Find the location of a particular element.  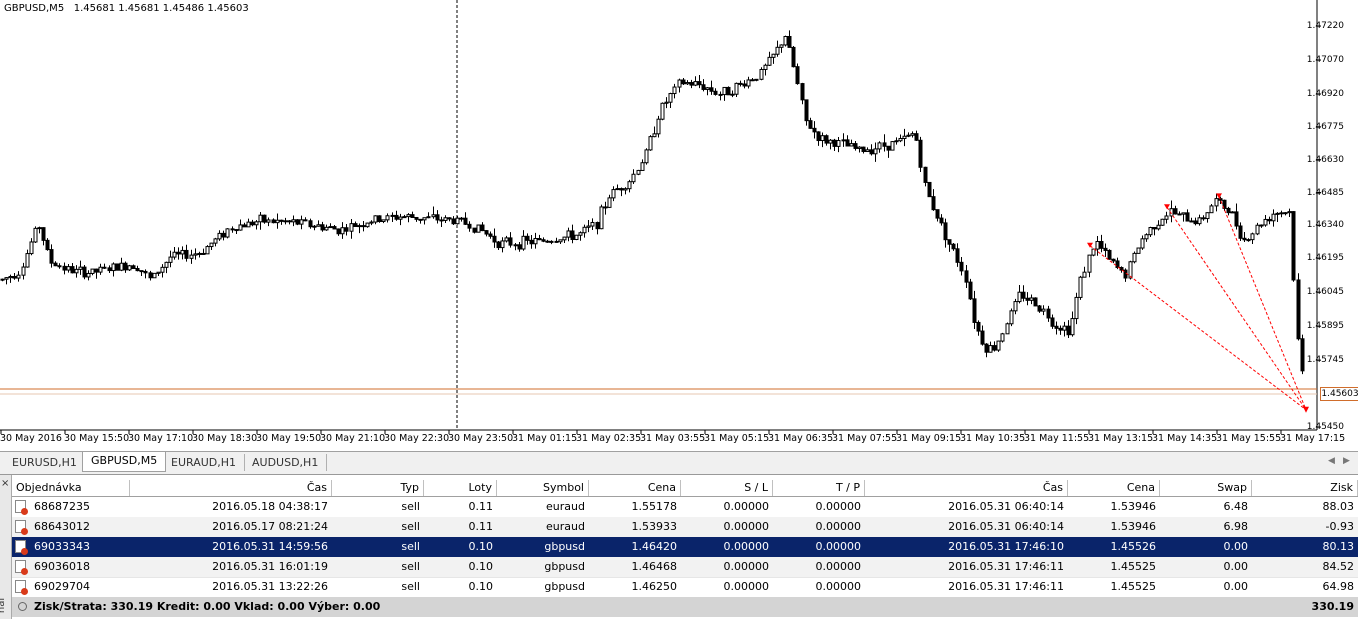

table-cell: 1.45525 is located at coordinates (1133, 566).